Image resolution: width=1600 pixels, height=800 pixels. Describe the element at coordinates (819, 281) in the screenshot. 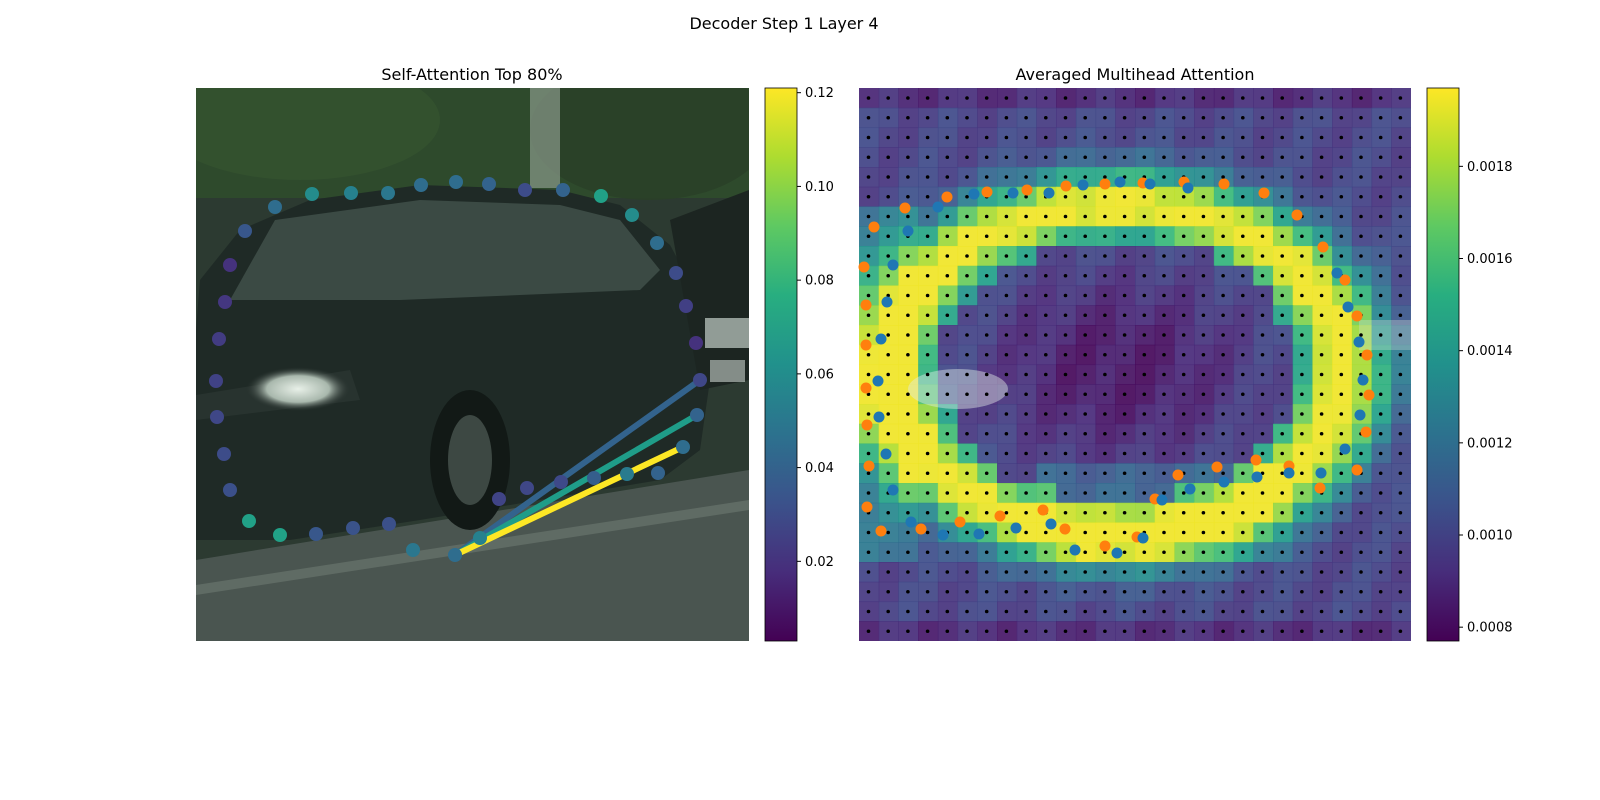

I see `colorbar-tick-label: 0.08` at that location.